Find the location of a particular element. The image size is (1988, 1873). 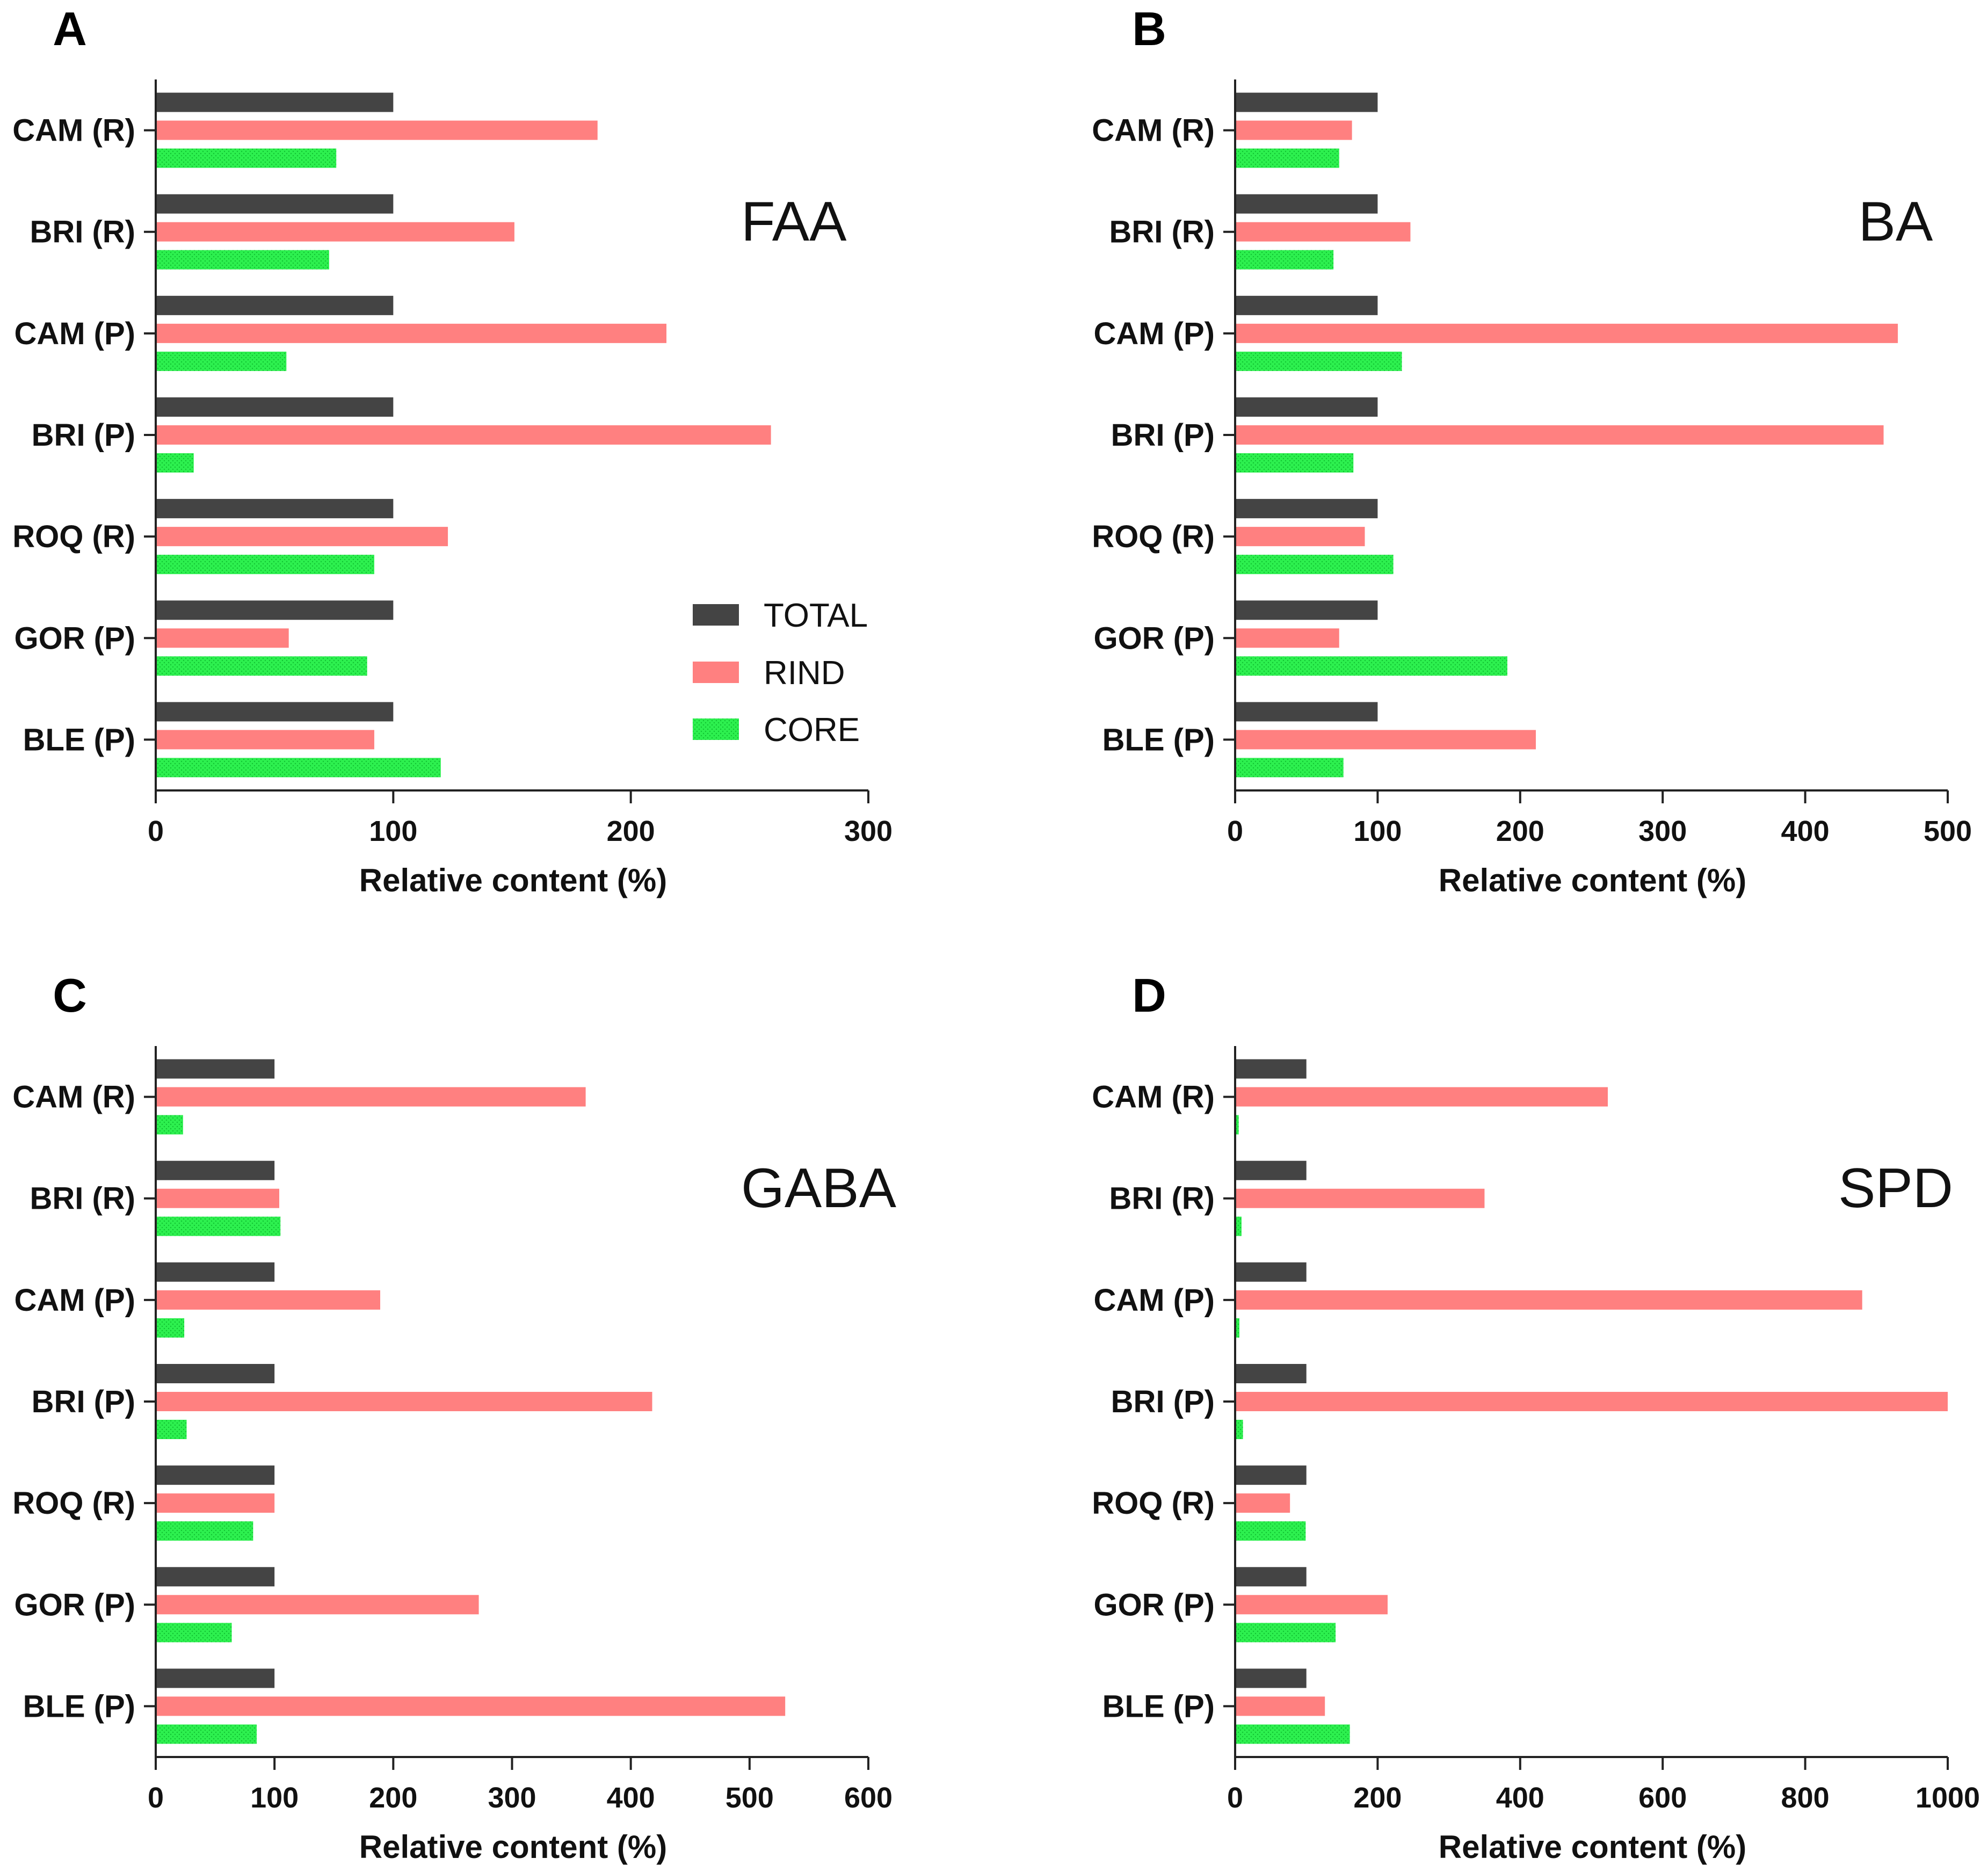

category-label: ROQ (R) is located at coordinates (1153, 1504).